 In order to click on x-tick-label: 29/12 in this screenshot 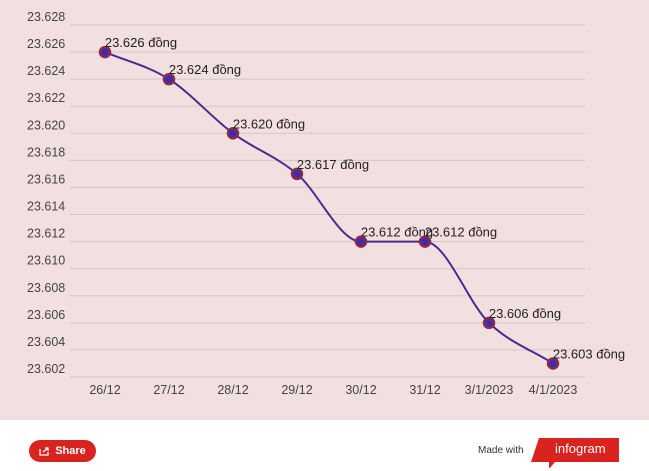, I will do `click(296, 390)`.